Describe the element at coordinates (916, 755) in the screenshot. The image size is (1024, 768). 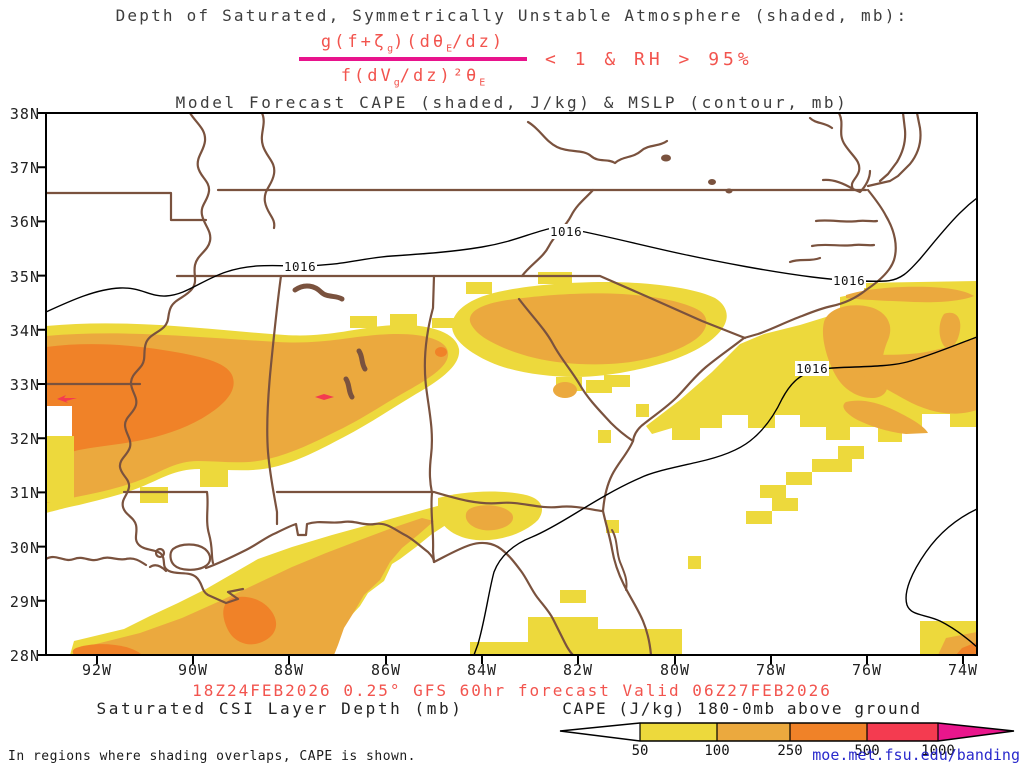
I see `source-url-link: moe.met.fsu.edu/banding` at that location.